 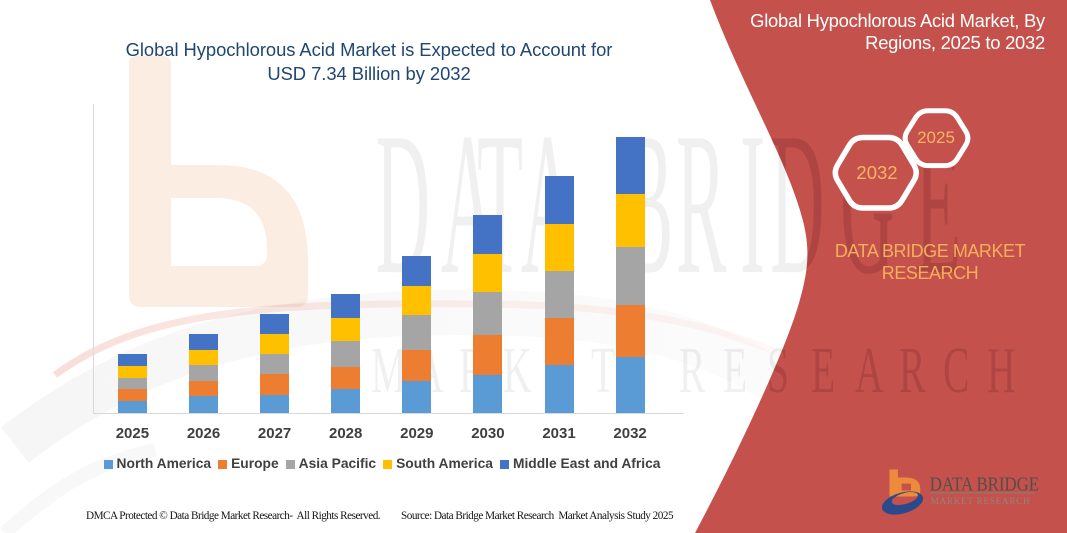 What do you see at coordinates (984, 484) in the screenshot?
I see `svg-text: DATA BRIDGE` at bounding box center [984, 484].